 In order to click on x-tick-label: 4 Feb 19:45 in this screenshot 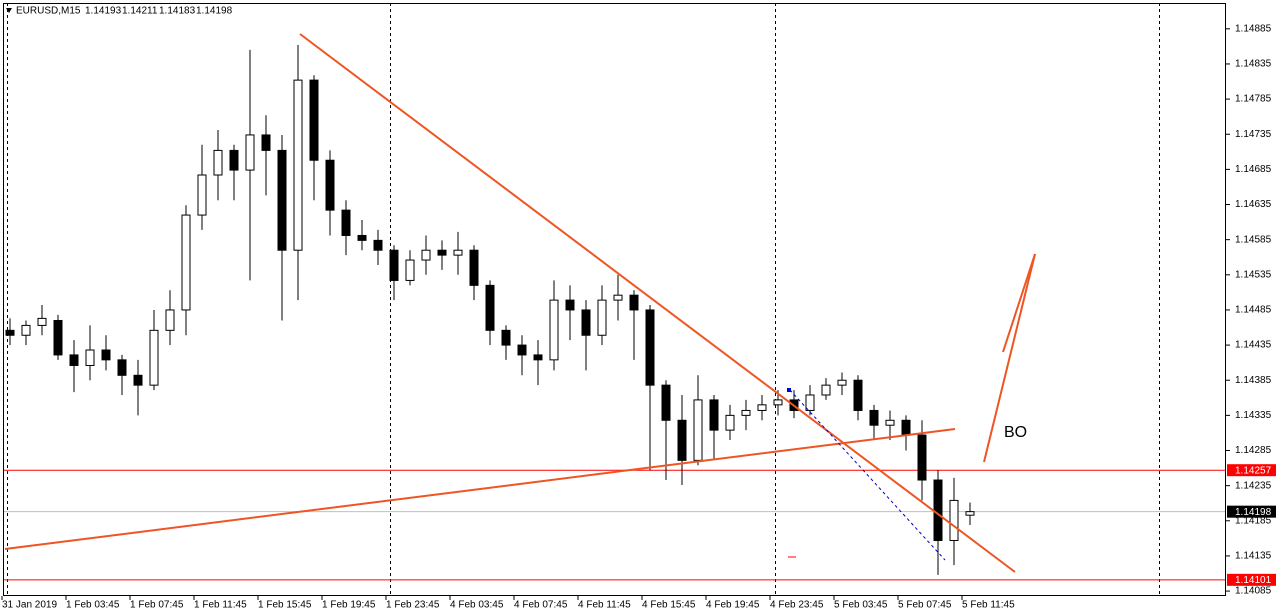, I will do `click(733, 605)`.